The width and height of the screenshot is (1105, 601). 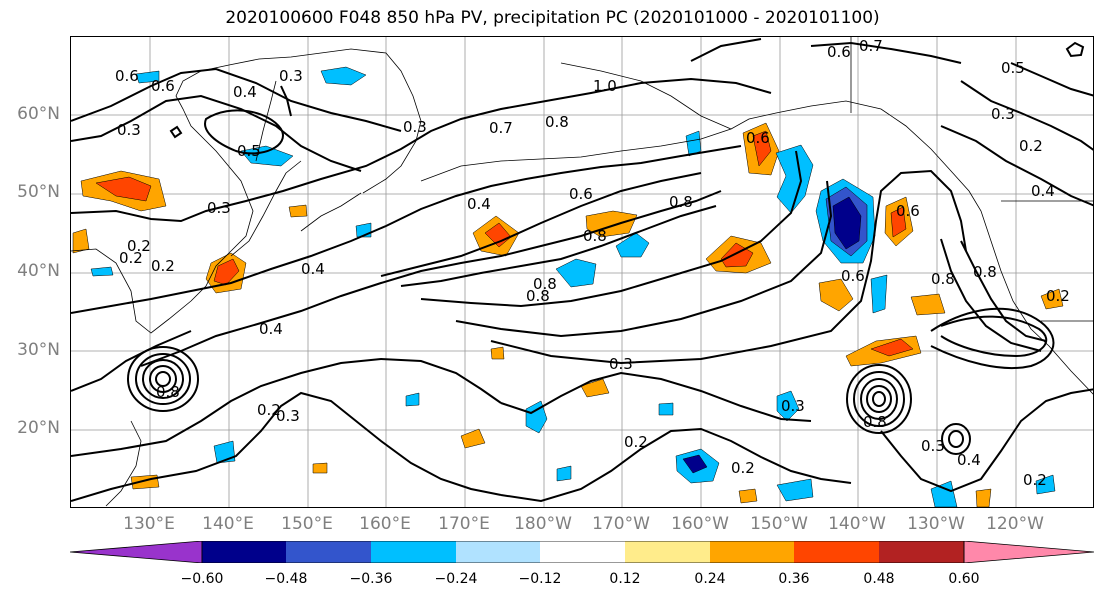 I want to click on precip-negative-core, so click(x=695, y=464).